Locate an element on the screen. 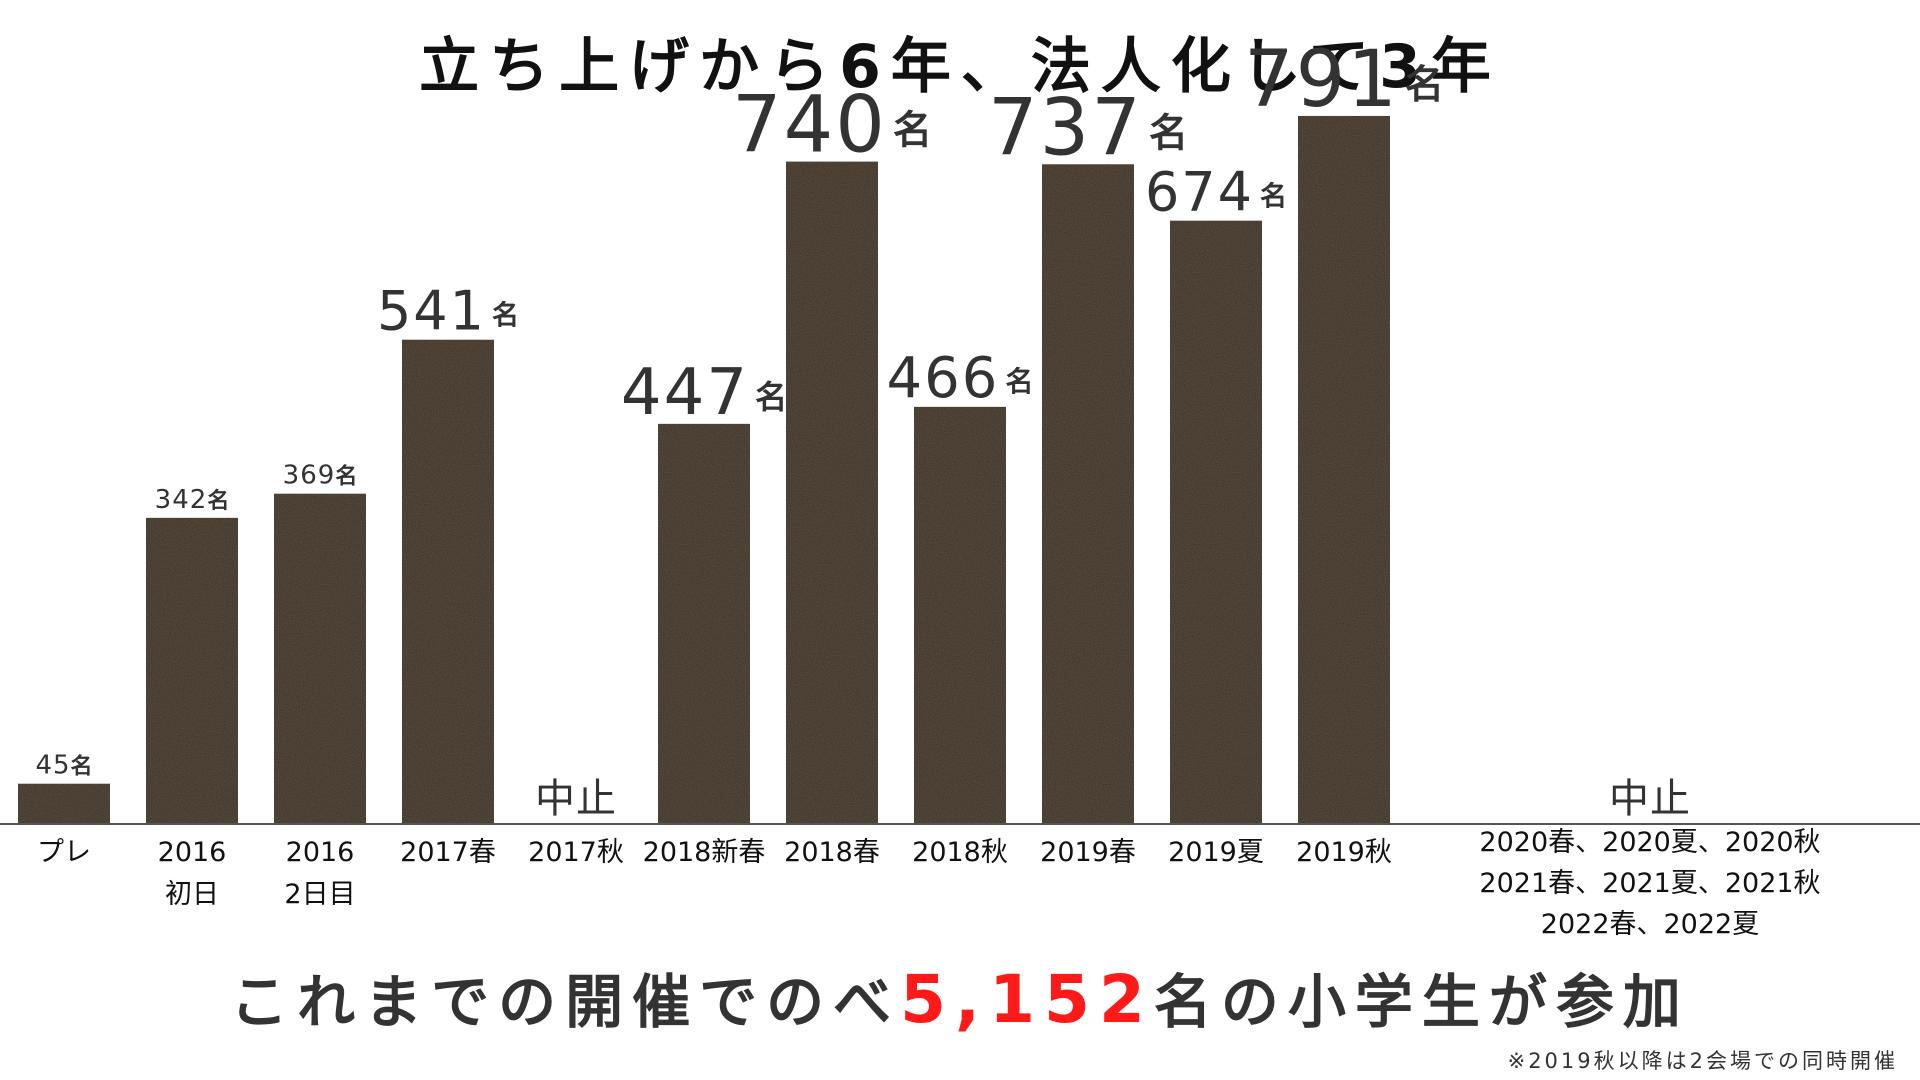  bar-value-label: 674 名 is located at coordinates (1216, 192).